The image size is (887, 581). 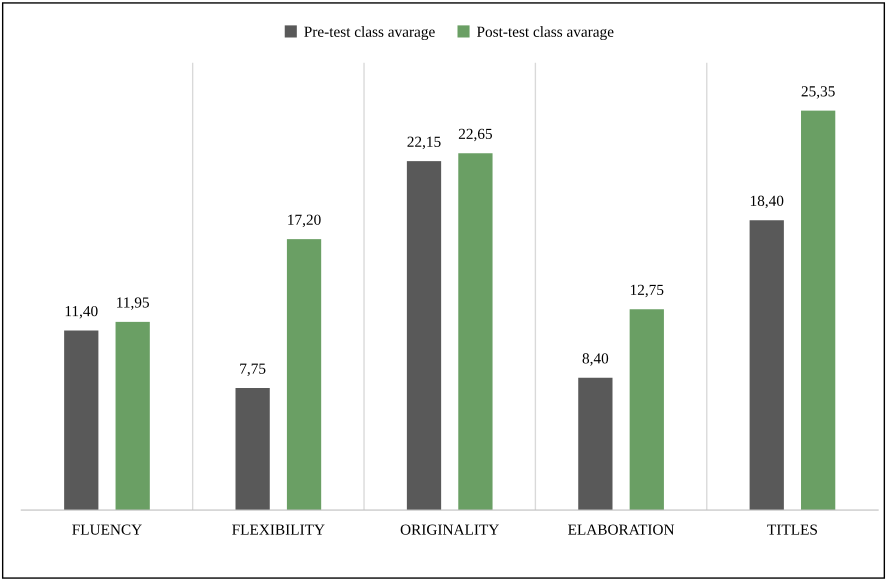 I want to click on data-label: 7,75, so click(x=253, y=370).